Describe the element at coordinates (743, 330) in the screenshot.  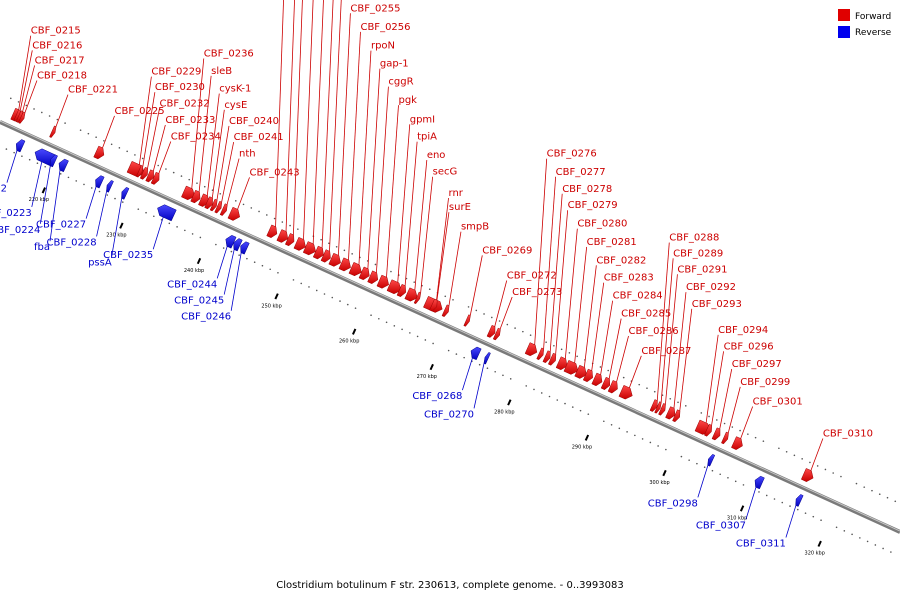
I see `gene-cbf-0294-label: CBF_0294` at that location.